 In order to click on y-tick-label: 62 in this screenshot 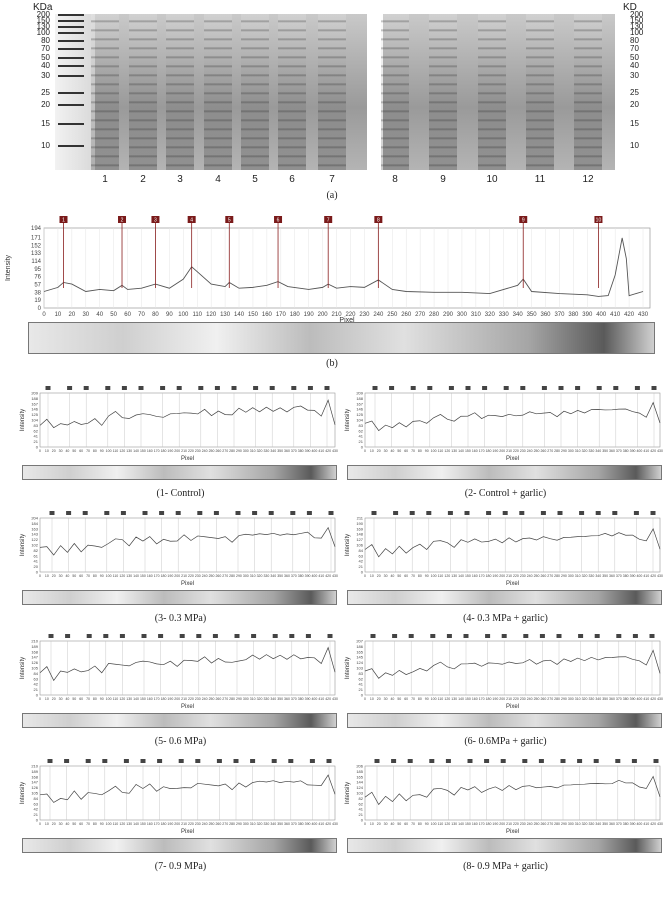, I will do `click(361, 803)`.